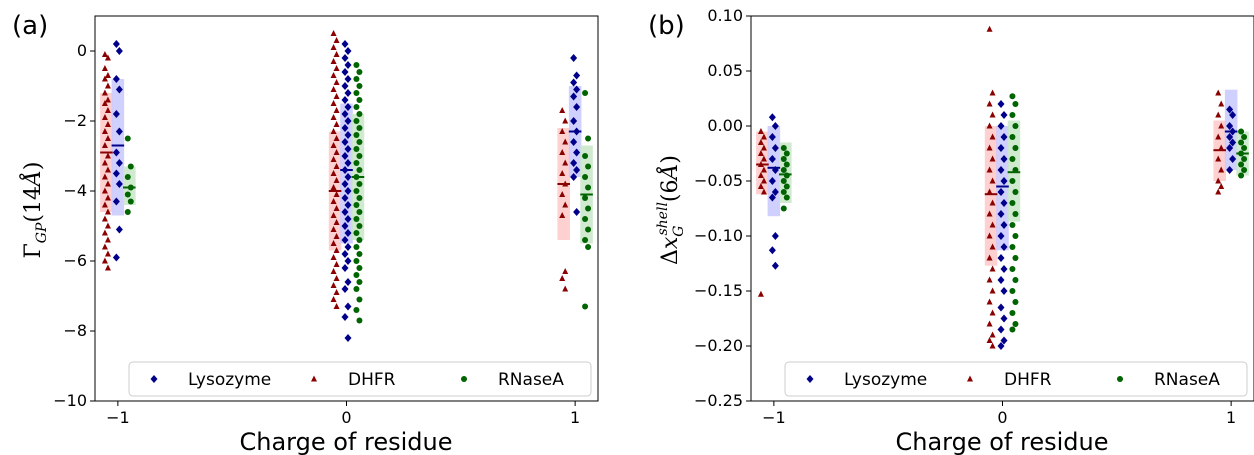 This screenshot has height=455, width=1254. I want to click on y-tick-label: 0.05, so click(725, 70).